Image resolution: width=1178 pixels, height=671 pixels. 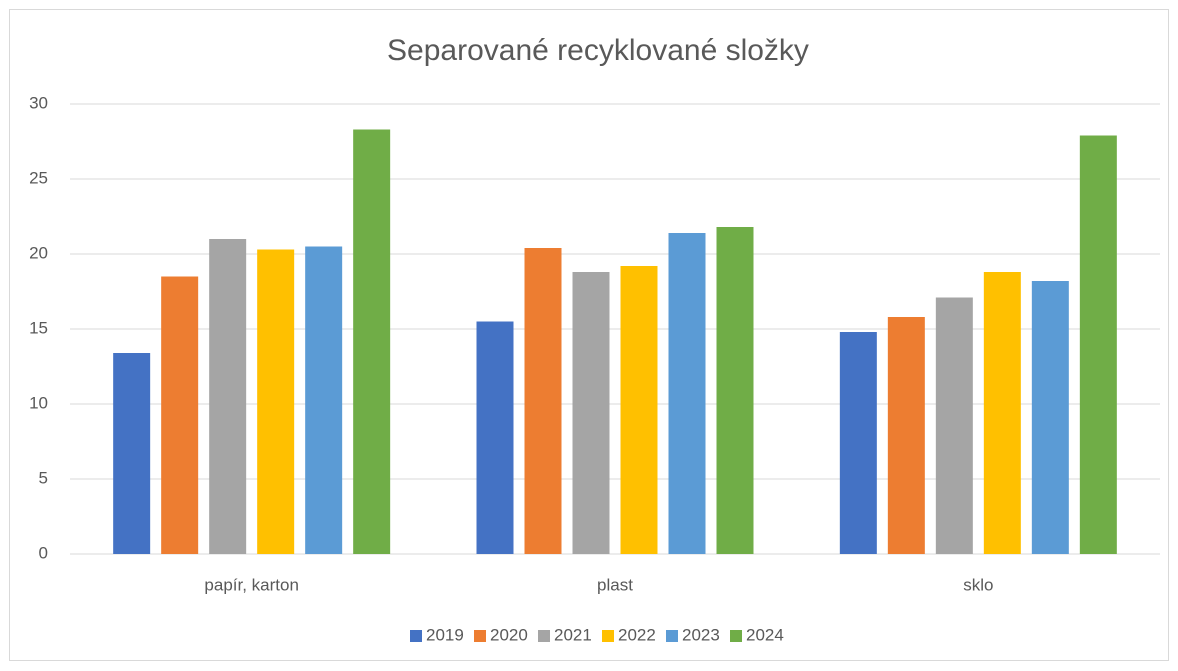 I want to click on y-tick-label: 20, so click(x=38, y=252).